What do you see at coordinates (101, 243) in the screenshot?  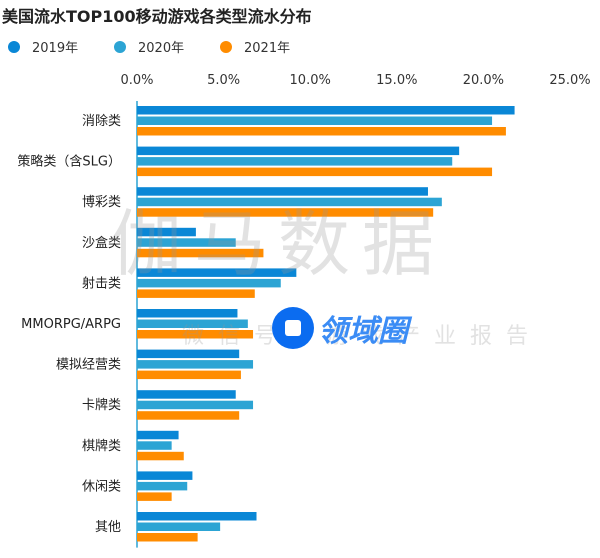 I see `category-label: 沙盒类` at bounding box center [101, 243].